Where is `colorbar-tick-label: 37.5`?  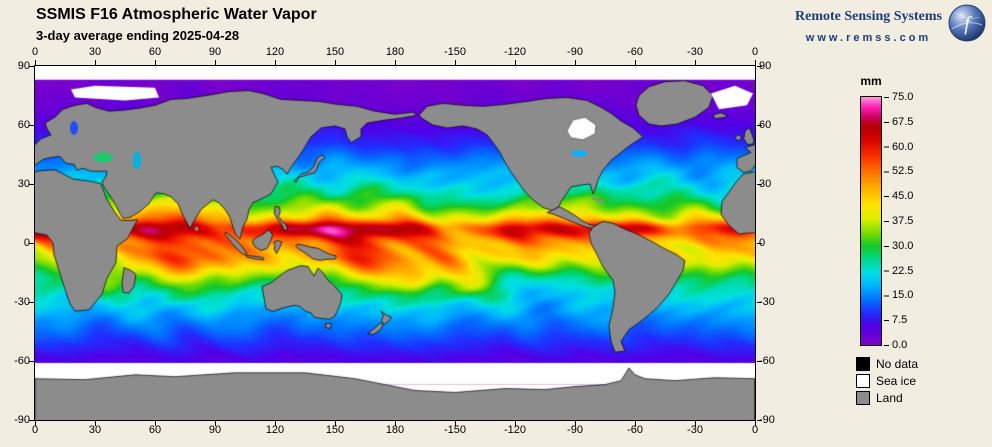
colorbar-tick-label: 37.5 is located at coordinates (903, 220).